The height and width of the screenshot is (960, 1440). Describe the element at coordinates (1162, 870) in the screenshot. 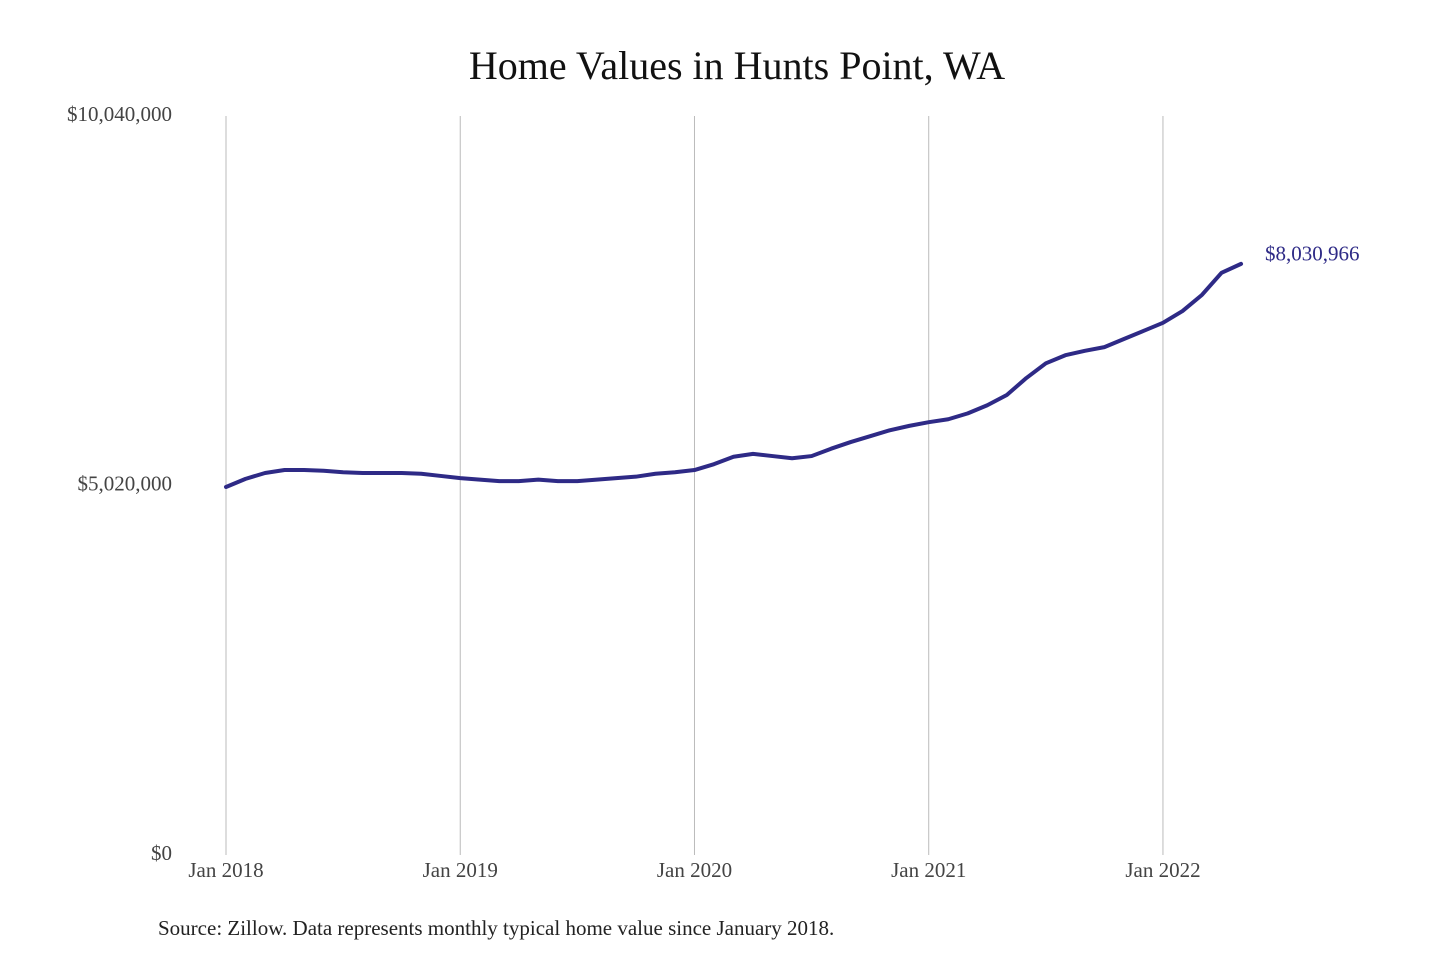

I see `x-tick-label: Jan 2022` at that location.